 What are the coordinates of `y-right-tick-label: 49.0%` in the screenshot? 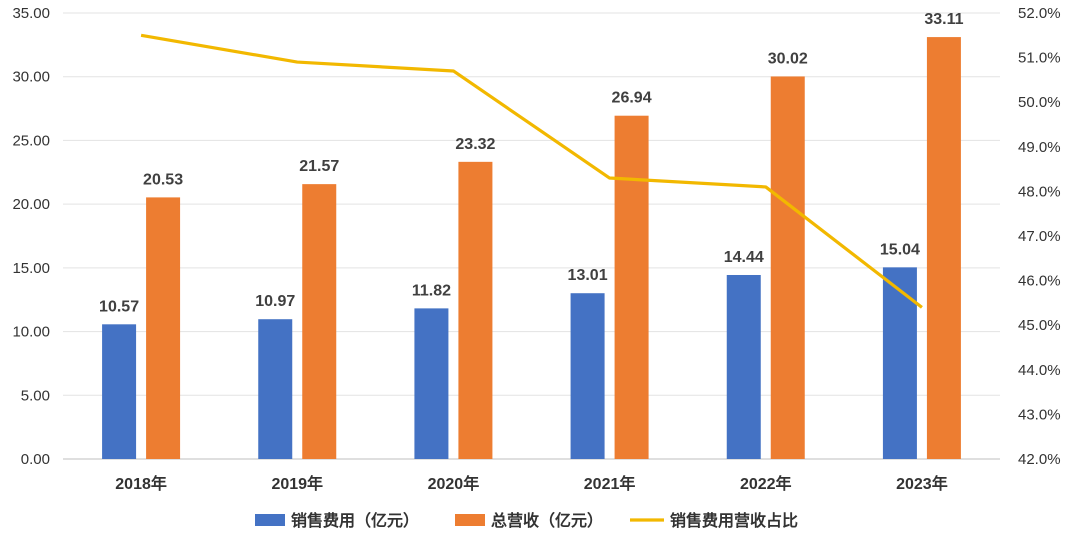 It's located at (1039, 147).